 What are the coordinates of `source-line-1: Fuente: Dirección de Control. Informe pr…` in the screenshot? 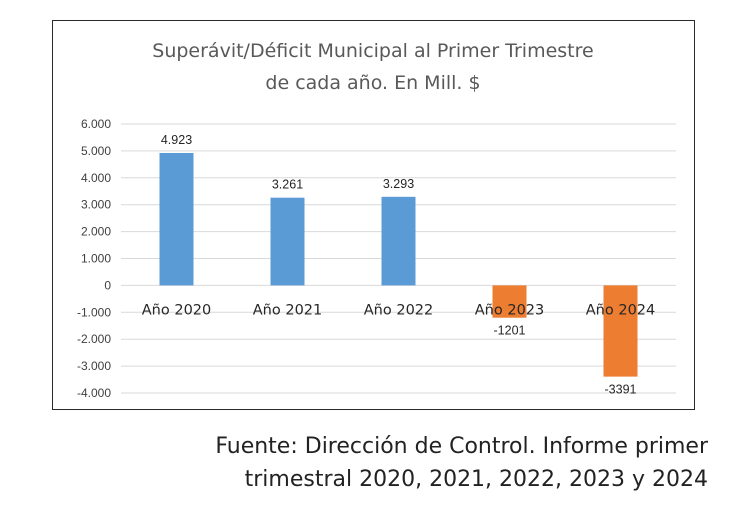 It's located at (461, 446).